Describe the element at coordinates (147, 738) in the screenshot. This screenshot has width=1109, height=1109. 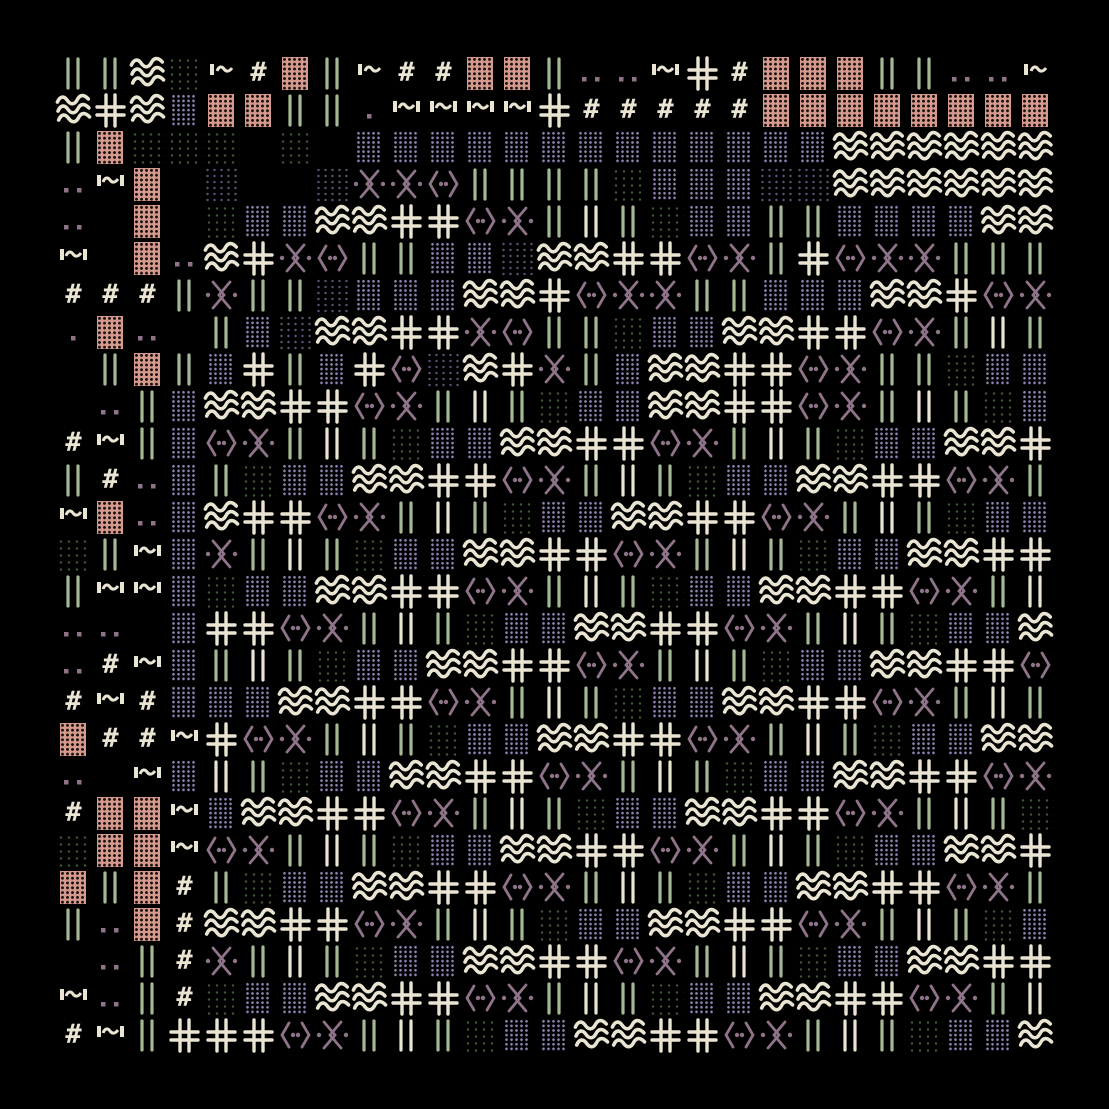
I see `hash-char: #` at that location.